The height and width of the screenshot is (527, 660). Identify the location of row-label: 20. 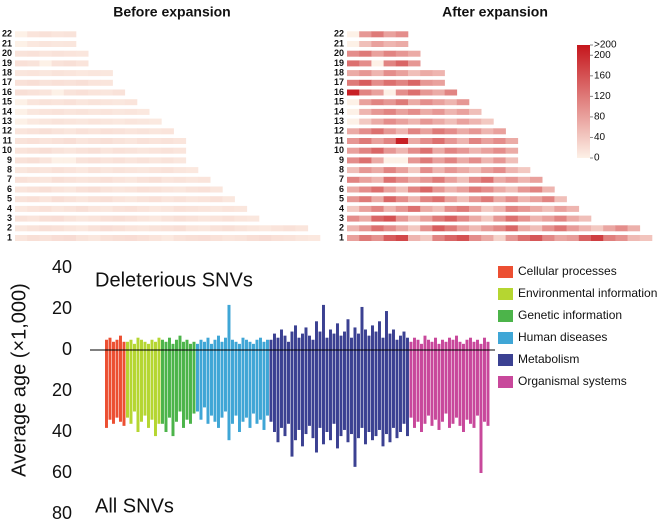
(7, 53).